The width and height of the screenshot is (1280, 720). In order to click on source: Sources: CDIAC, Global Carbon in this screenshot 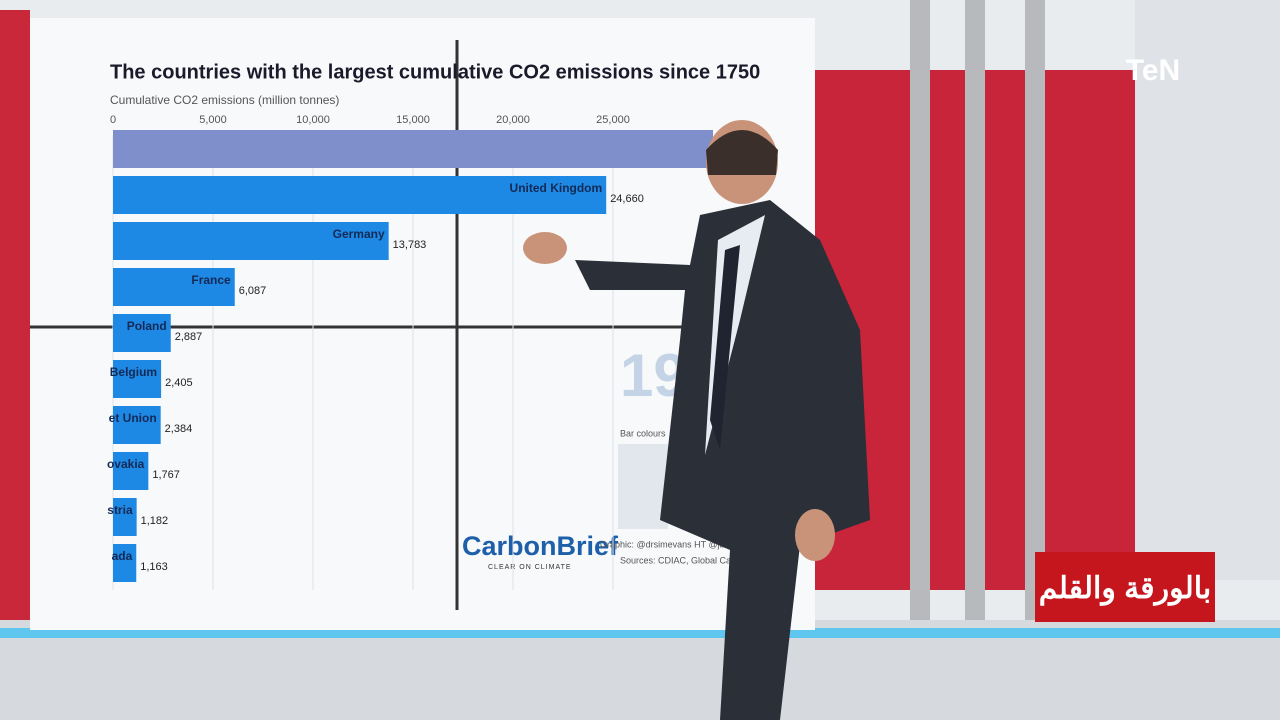, I will do `click(684, 560)`.